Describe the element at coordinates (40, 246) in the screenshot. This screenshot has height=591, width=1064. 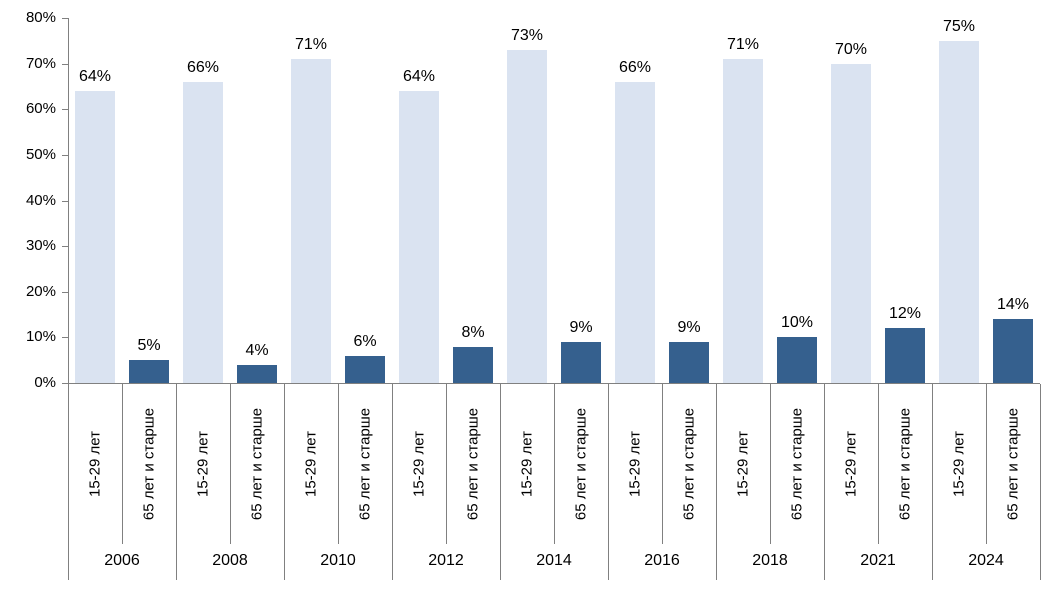
I see `y-axis-tick-label: 30%` at that location.